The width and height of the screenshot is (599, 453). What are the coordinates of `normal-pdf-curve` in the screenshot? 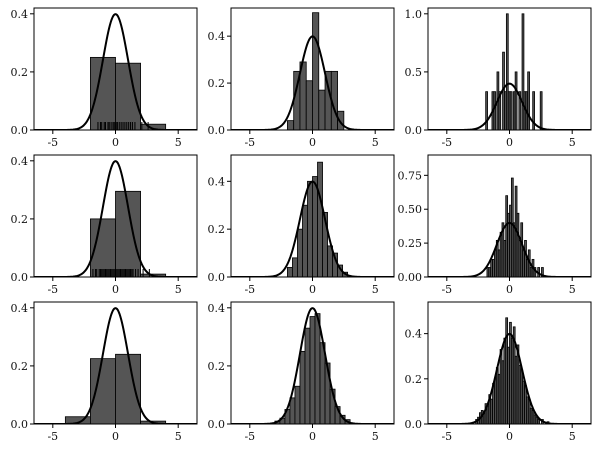 It's located at (509, 106).